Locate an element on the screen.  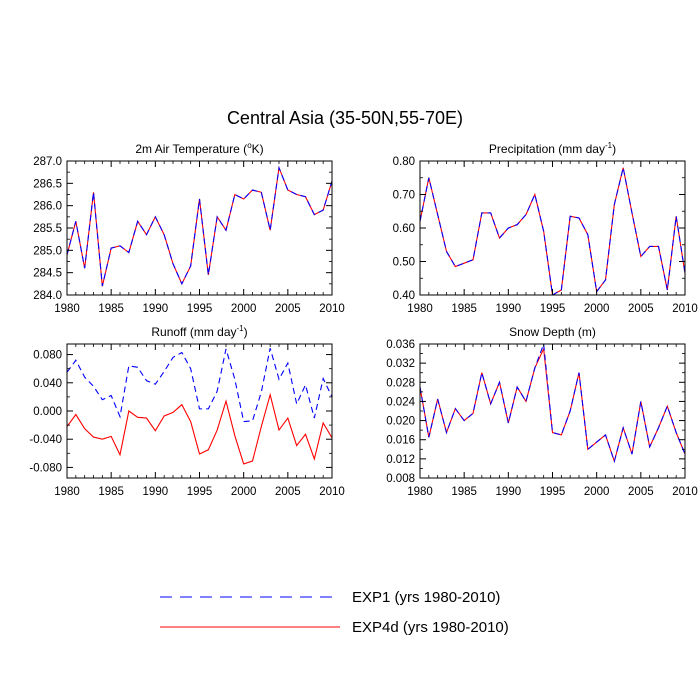
y-tick-label: 0.70 is located at coordinates (404, 196).